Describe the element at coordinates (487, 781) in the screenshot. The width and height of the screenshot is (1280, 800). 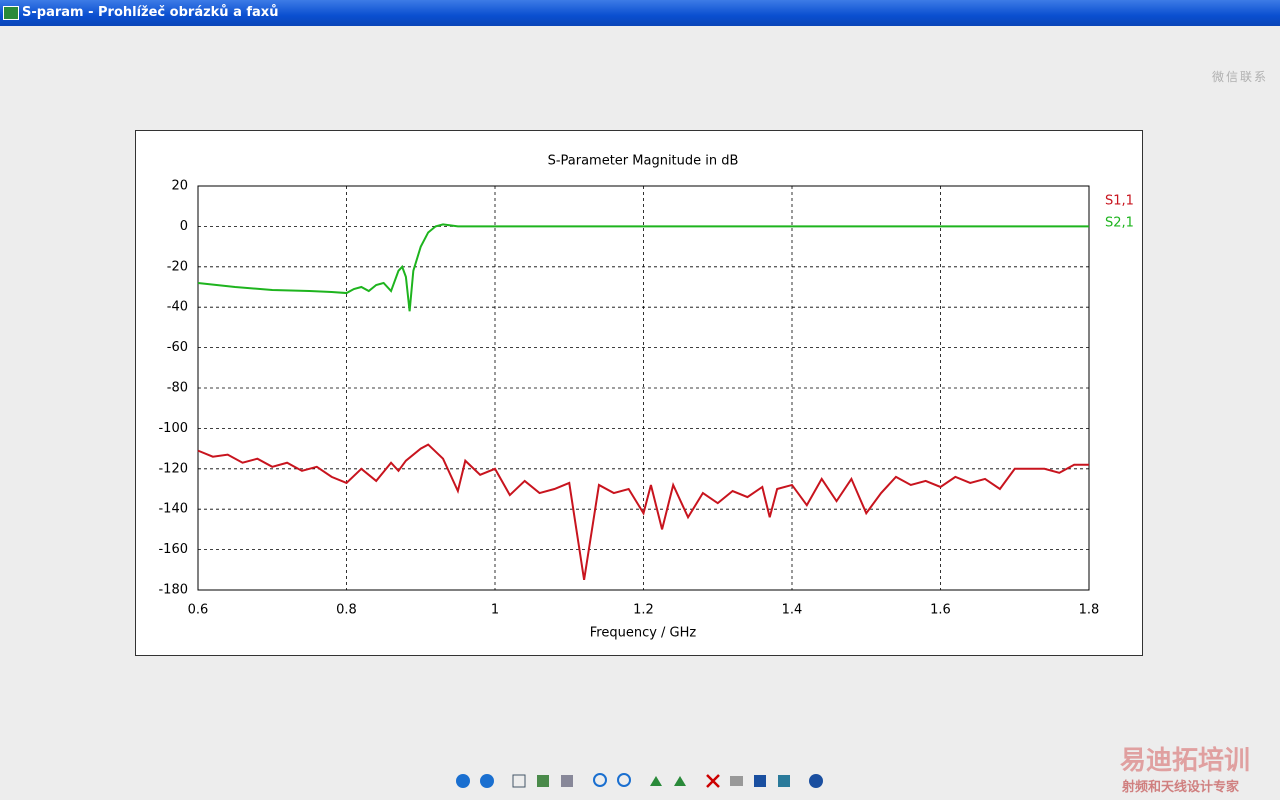
I see `next-button` at that location.